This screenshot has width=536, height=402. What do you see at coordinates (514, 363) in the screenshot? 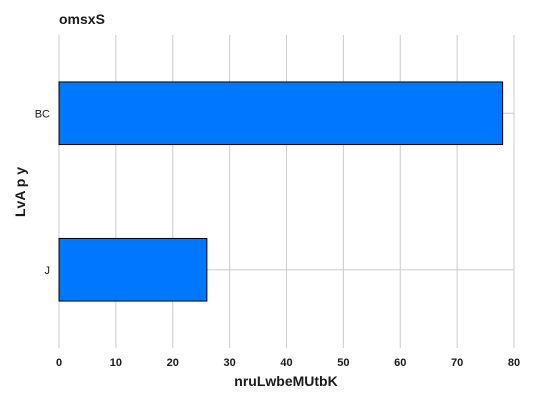
I see `x-tick-label: 80` at bounding box center [514, 363].